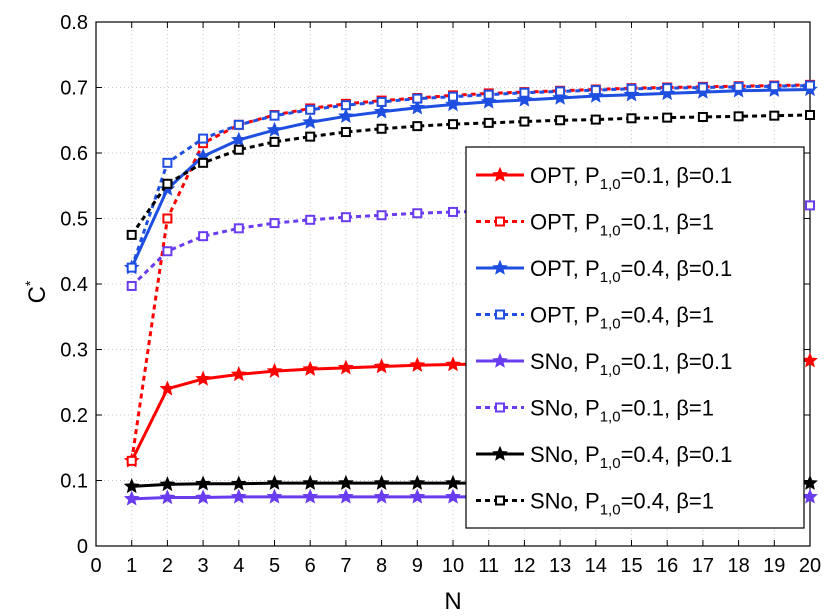 This screenshot has height=616, width=830. What do you see at coordinates (604, 364) in the screenshot?
I see `legend-entry: SNo, P1,0=0.1, β=0.1` at bounding box center [604, 364].